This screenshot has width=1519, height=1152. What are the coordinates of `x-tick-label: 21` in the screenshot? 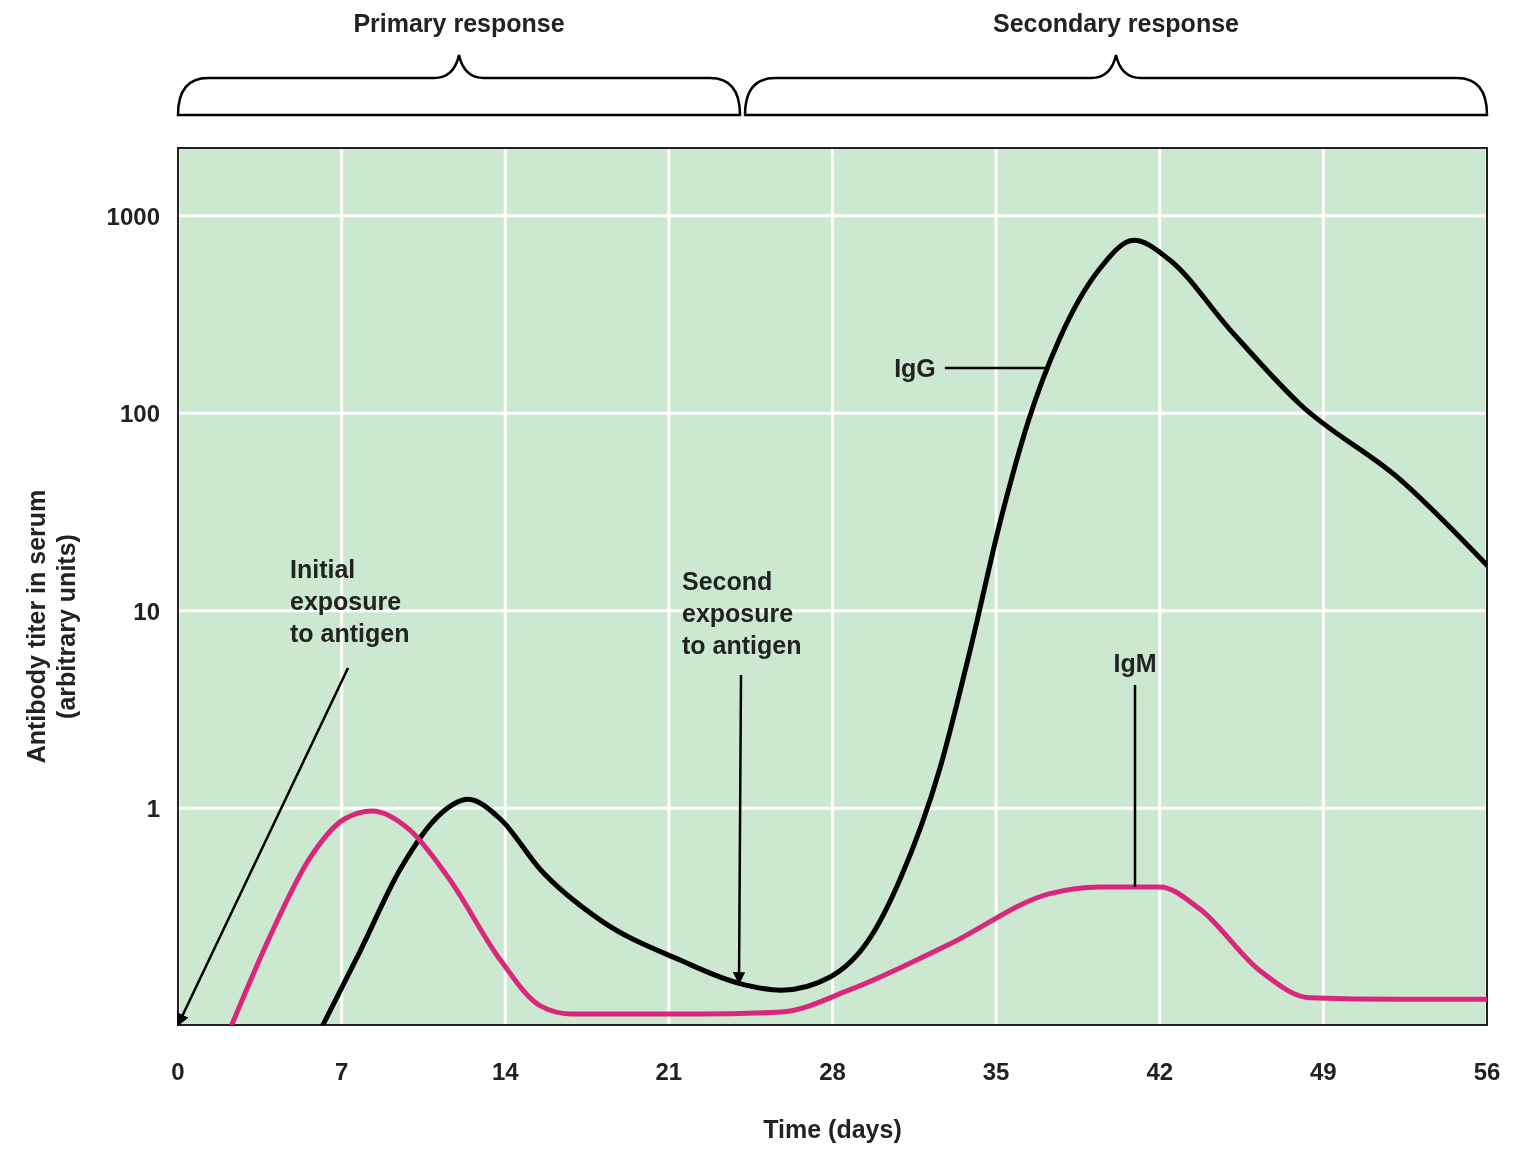 It's located at (669, 1071).